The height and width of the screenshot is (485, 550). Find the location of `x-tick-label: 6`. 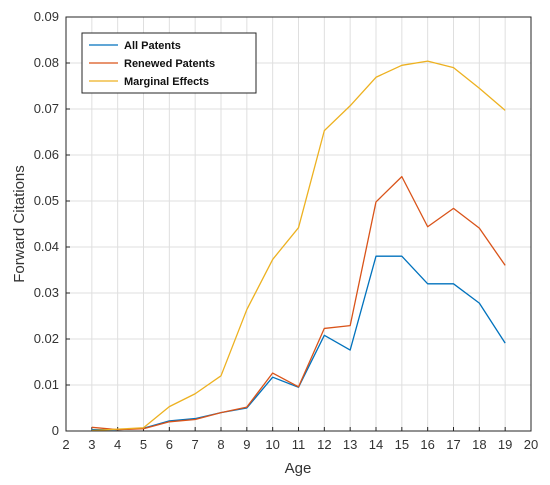

x-tick-label: 6 is located at coordinates (169, 444).